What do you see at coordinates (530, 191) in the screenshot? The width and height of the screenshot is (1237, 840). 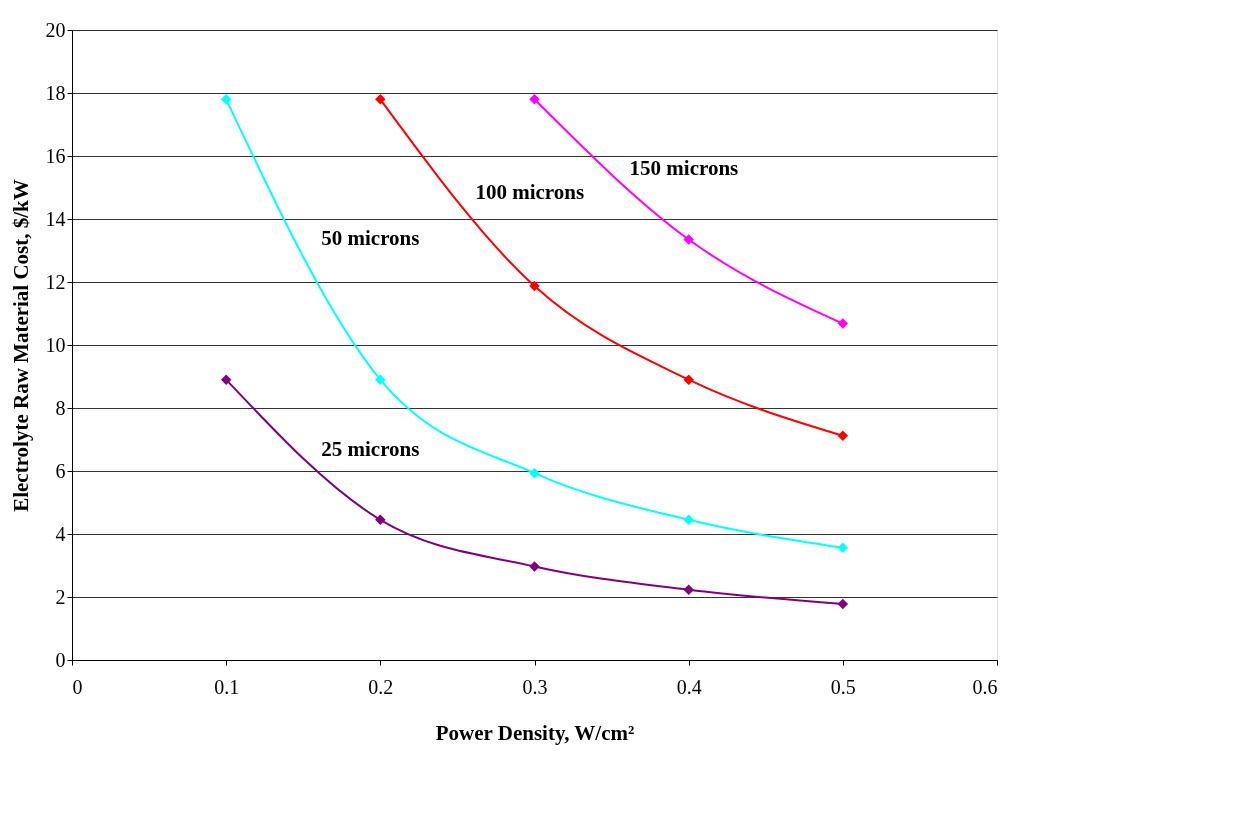 I see `series-label: 100 microns` at bounding box center [530, 191].